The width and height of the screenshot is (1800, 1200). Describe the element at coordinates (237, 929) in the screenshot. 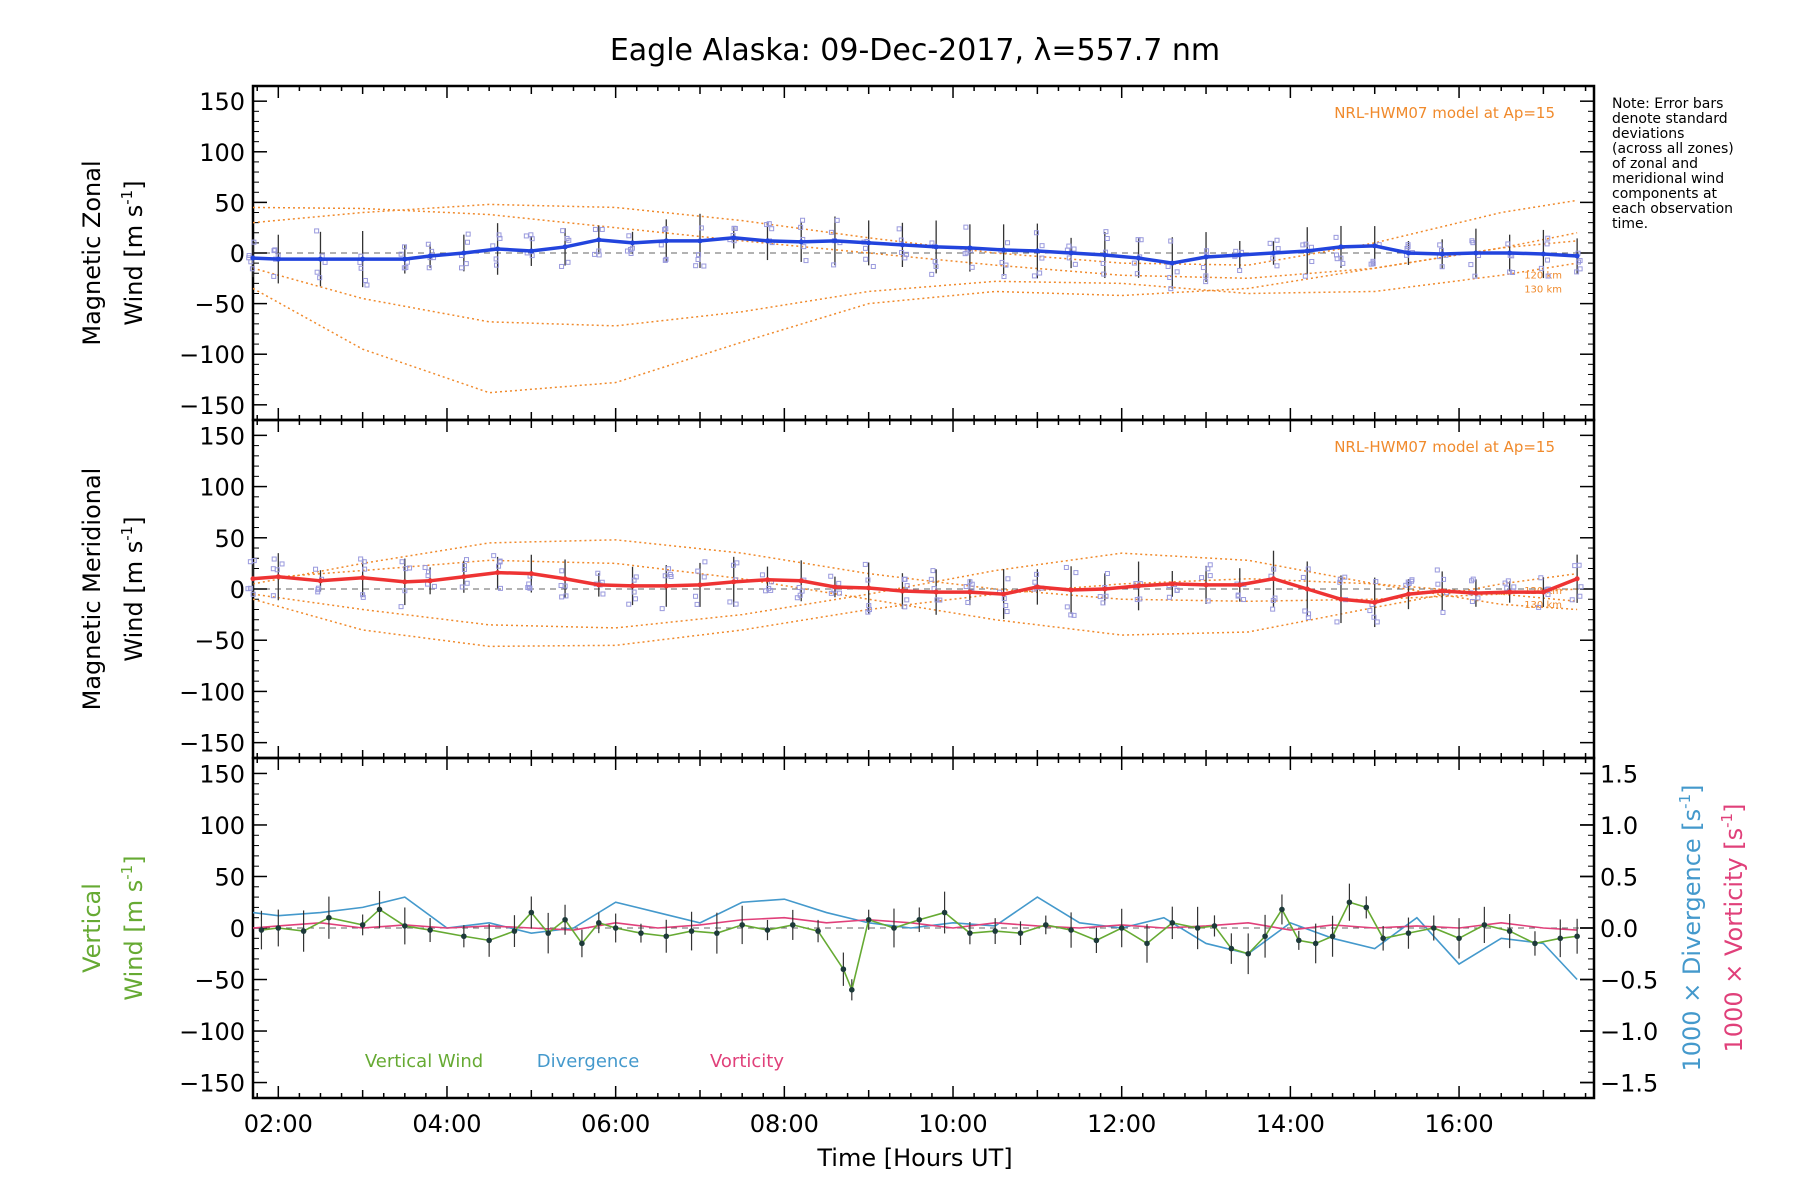

I see `y-tick-label: 0` at that location.